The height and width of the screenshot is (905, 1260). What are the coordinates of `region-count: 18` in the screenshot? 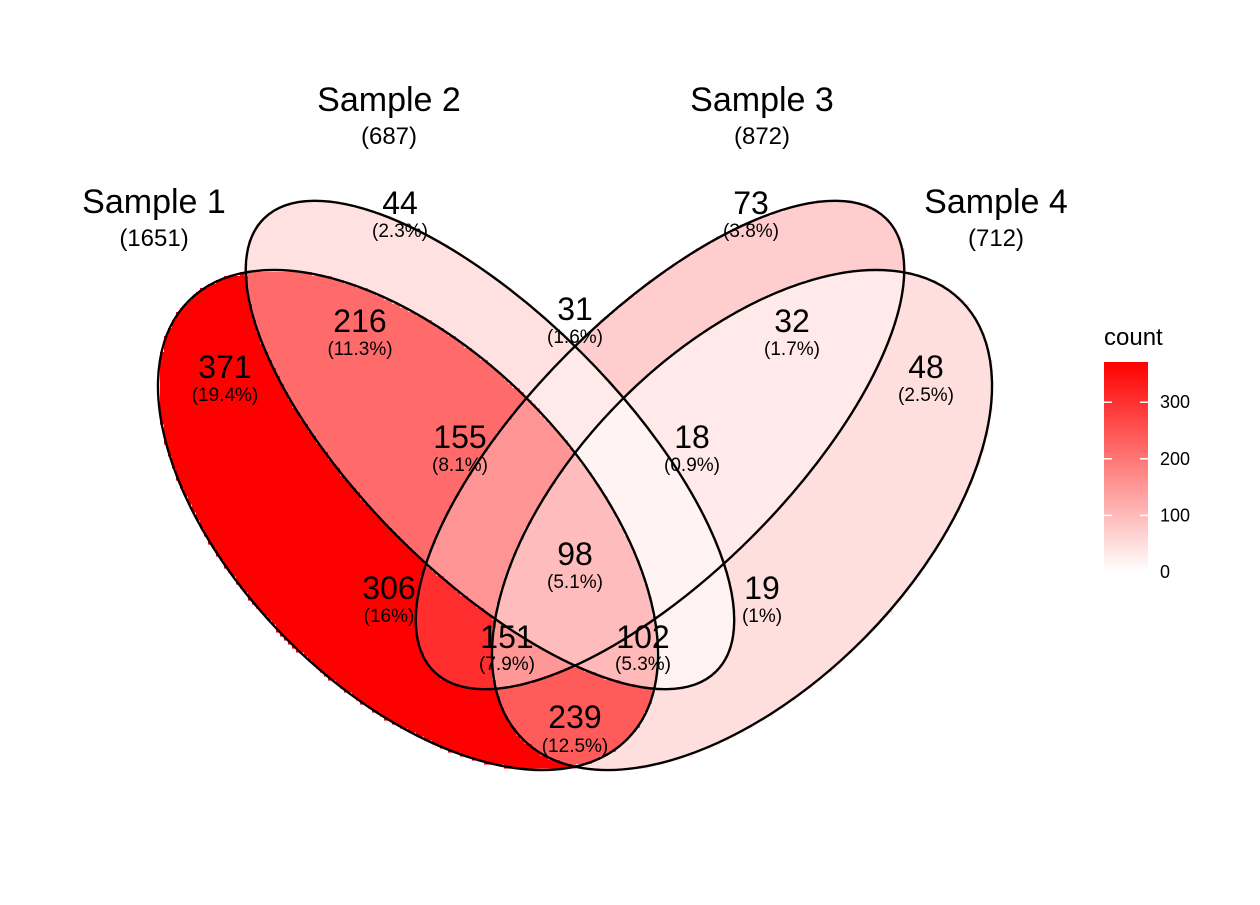 It's located at (692, 437).